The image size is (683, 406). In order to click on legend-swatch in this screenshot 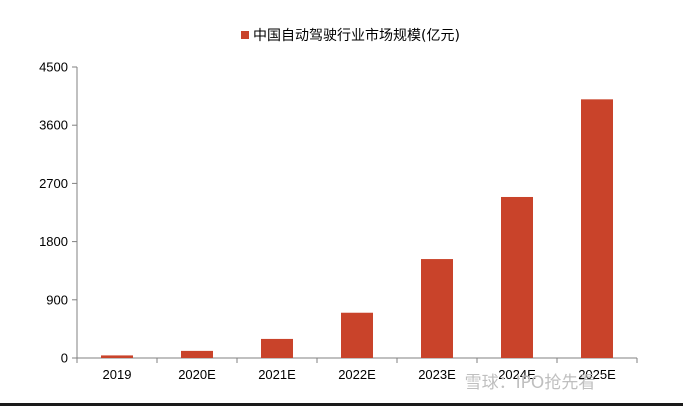, I will do `click(245, 35)`.